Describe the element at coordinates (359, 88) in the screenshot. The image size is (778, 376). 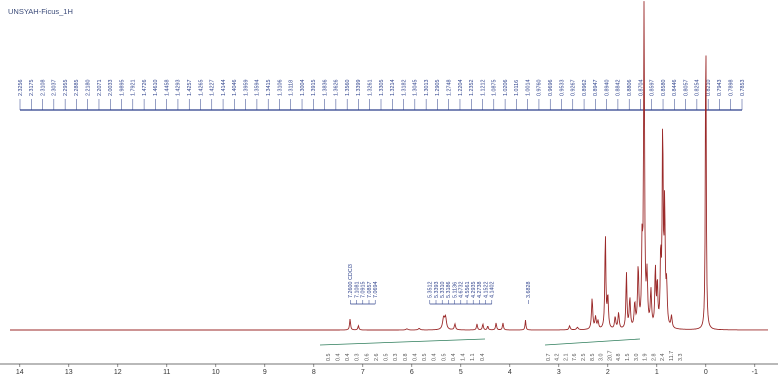
I see `peak-label: 1.3399` at that location.